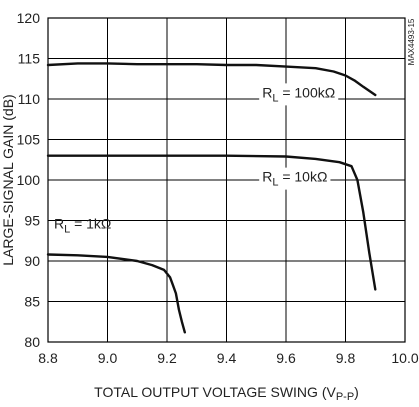 This screenshot has width=419, height=407. What do you see at coordinates (267, 92) in the screenshot?
I see `series-label-100k-main: R` at bounding box center [267, 92].